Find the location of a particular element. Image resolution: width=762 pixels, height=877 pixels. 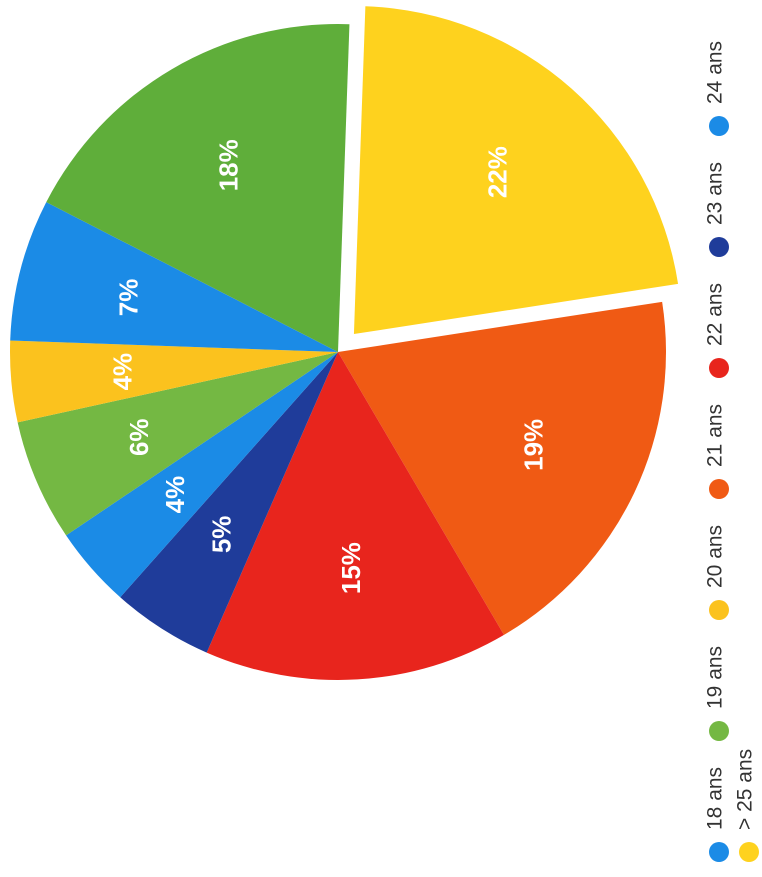

legend-item-0: 18 ans is located at coordinates (716, 814).